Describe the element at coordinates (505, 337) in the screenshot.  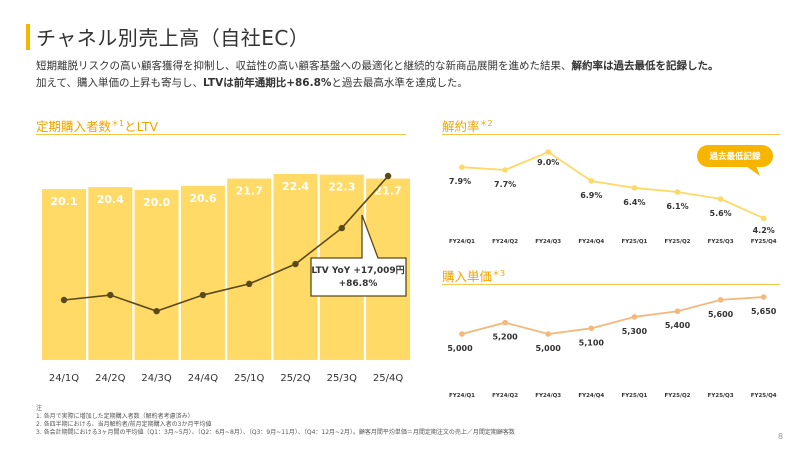
I see `price-value-label: 5,200` at that location.